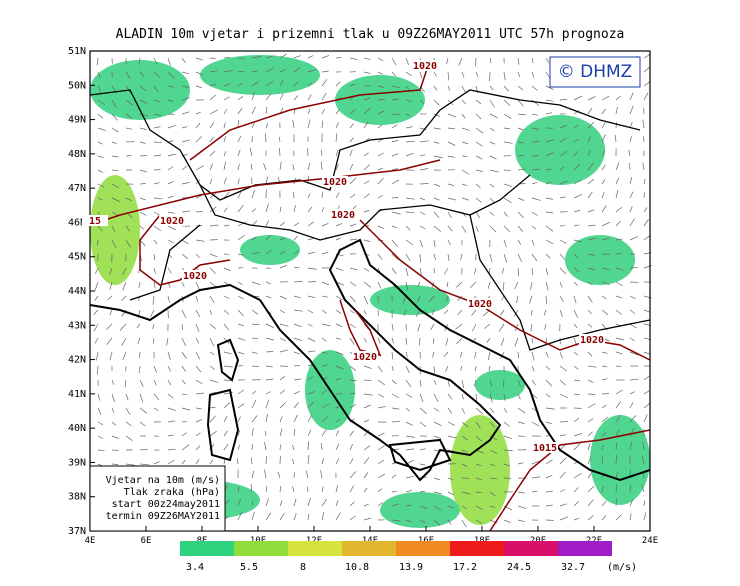  What do you see at coordinates (519, 567) in the screenshot?
I see `colorbar-label: 24.5` at bounding box center [519, 567].